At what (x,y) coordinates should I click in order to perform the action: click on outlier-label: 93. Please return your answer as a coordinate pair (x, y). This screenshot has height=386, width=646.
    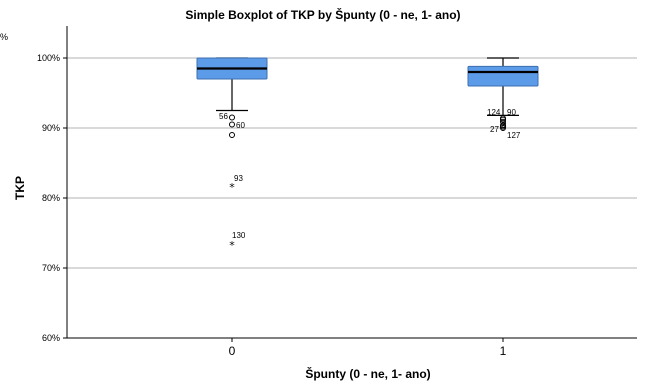
    Looking at the image, I should click on (238, 178).